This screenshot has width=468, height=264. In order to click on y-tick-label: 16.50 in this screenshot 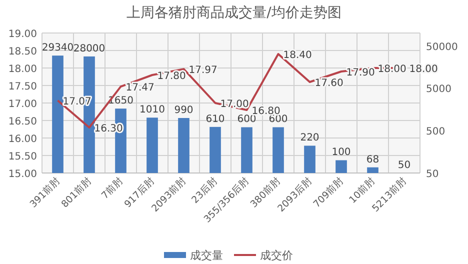, I will do `click(22, 122)`.